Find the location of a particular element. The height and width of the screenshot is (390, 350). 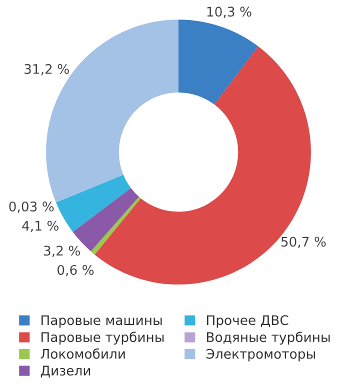

data-label: 0,03 % is located at coordinates (31, 207).